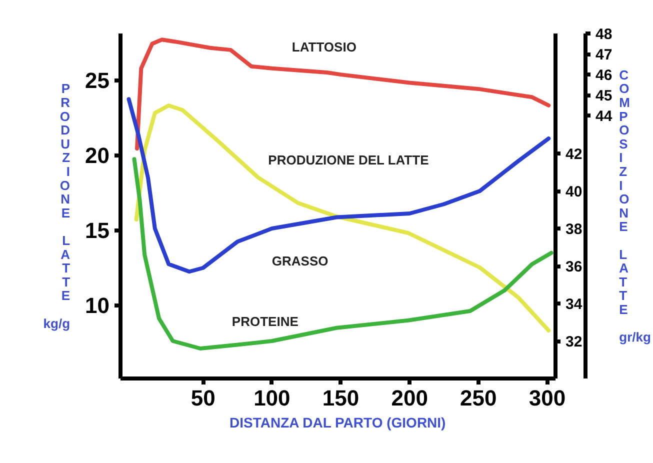 Image resolution: width=653 pixels, height=463 pixels. I want to click on x-tick-label: 150, so click(341, 398).